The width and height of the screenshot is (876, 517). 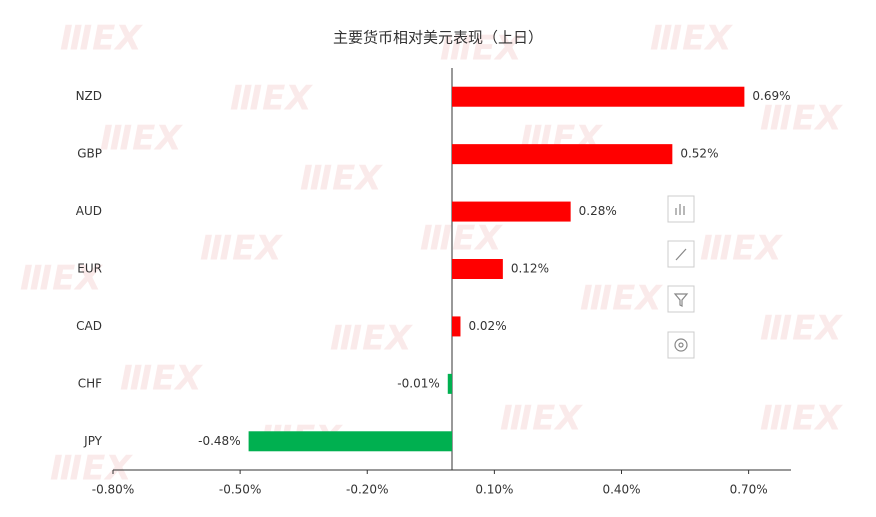 I want to click on tool-pen, so click(x=681, y=254).